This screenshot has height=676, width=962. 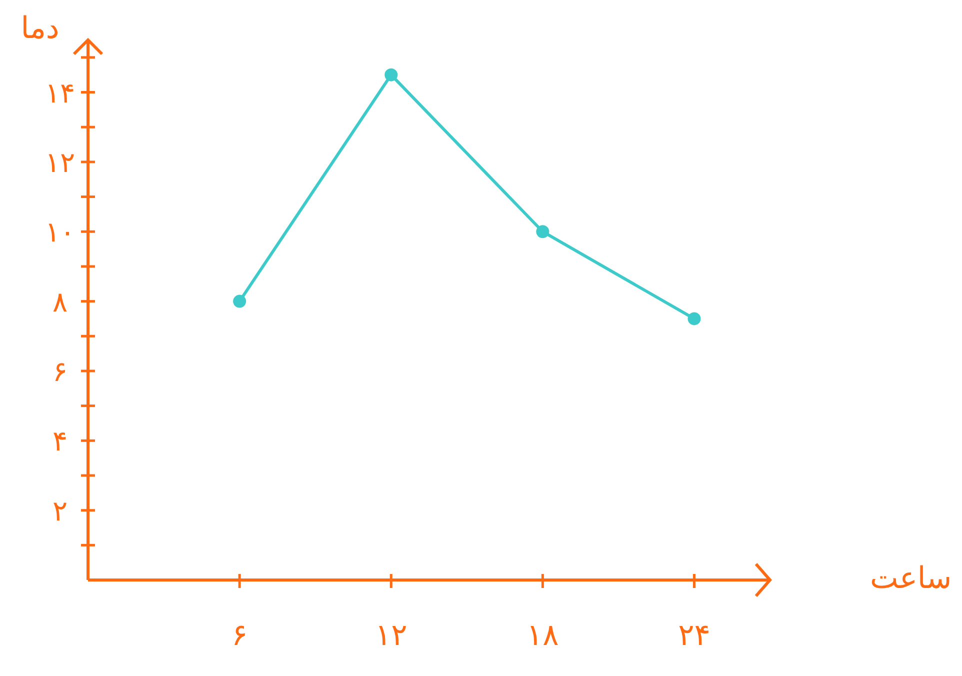 I want to click on x-tick: ۲۴, so click(x=694, y=635).